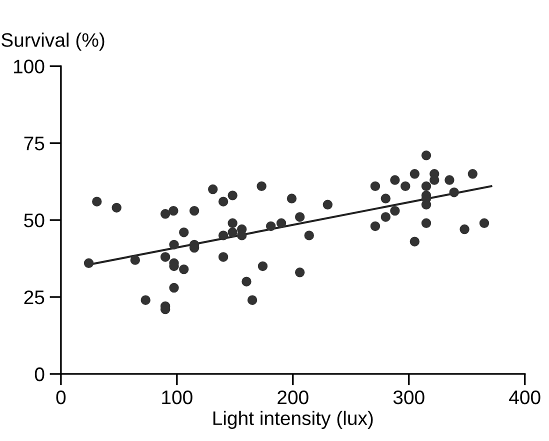 The width and height of the screenshot is (549, 441). Describe the element at coordinates (177, 397) in the screenshot. I see `x-tick-label: 100` at that location.